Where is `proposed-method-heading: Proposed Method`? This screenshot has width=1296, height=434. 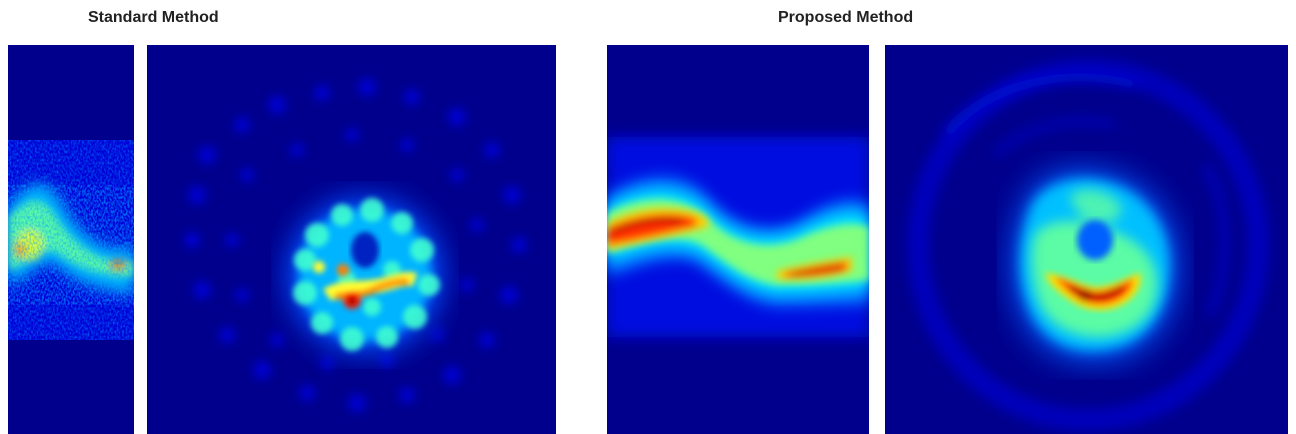
proposed-method-heading: Proposed Method is located at coordinates (846, 17).